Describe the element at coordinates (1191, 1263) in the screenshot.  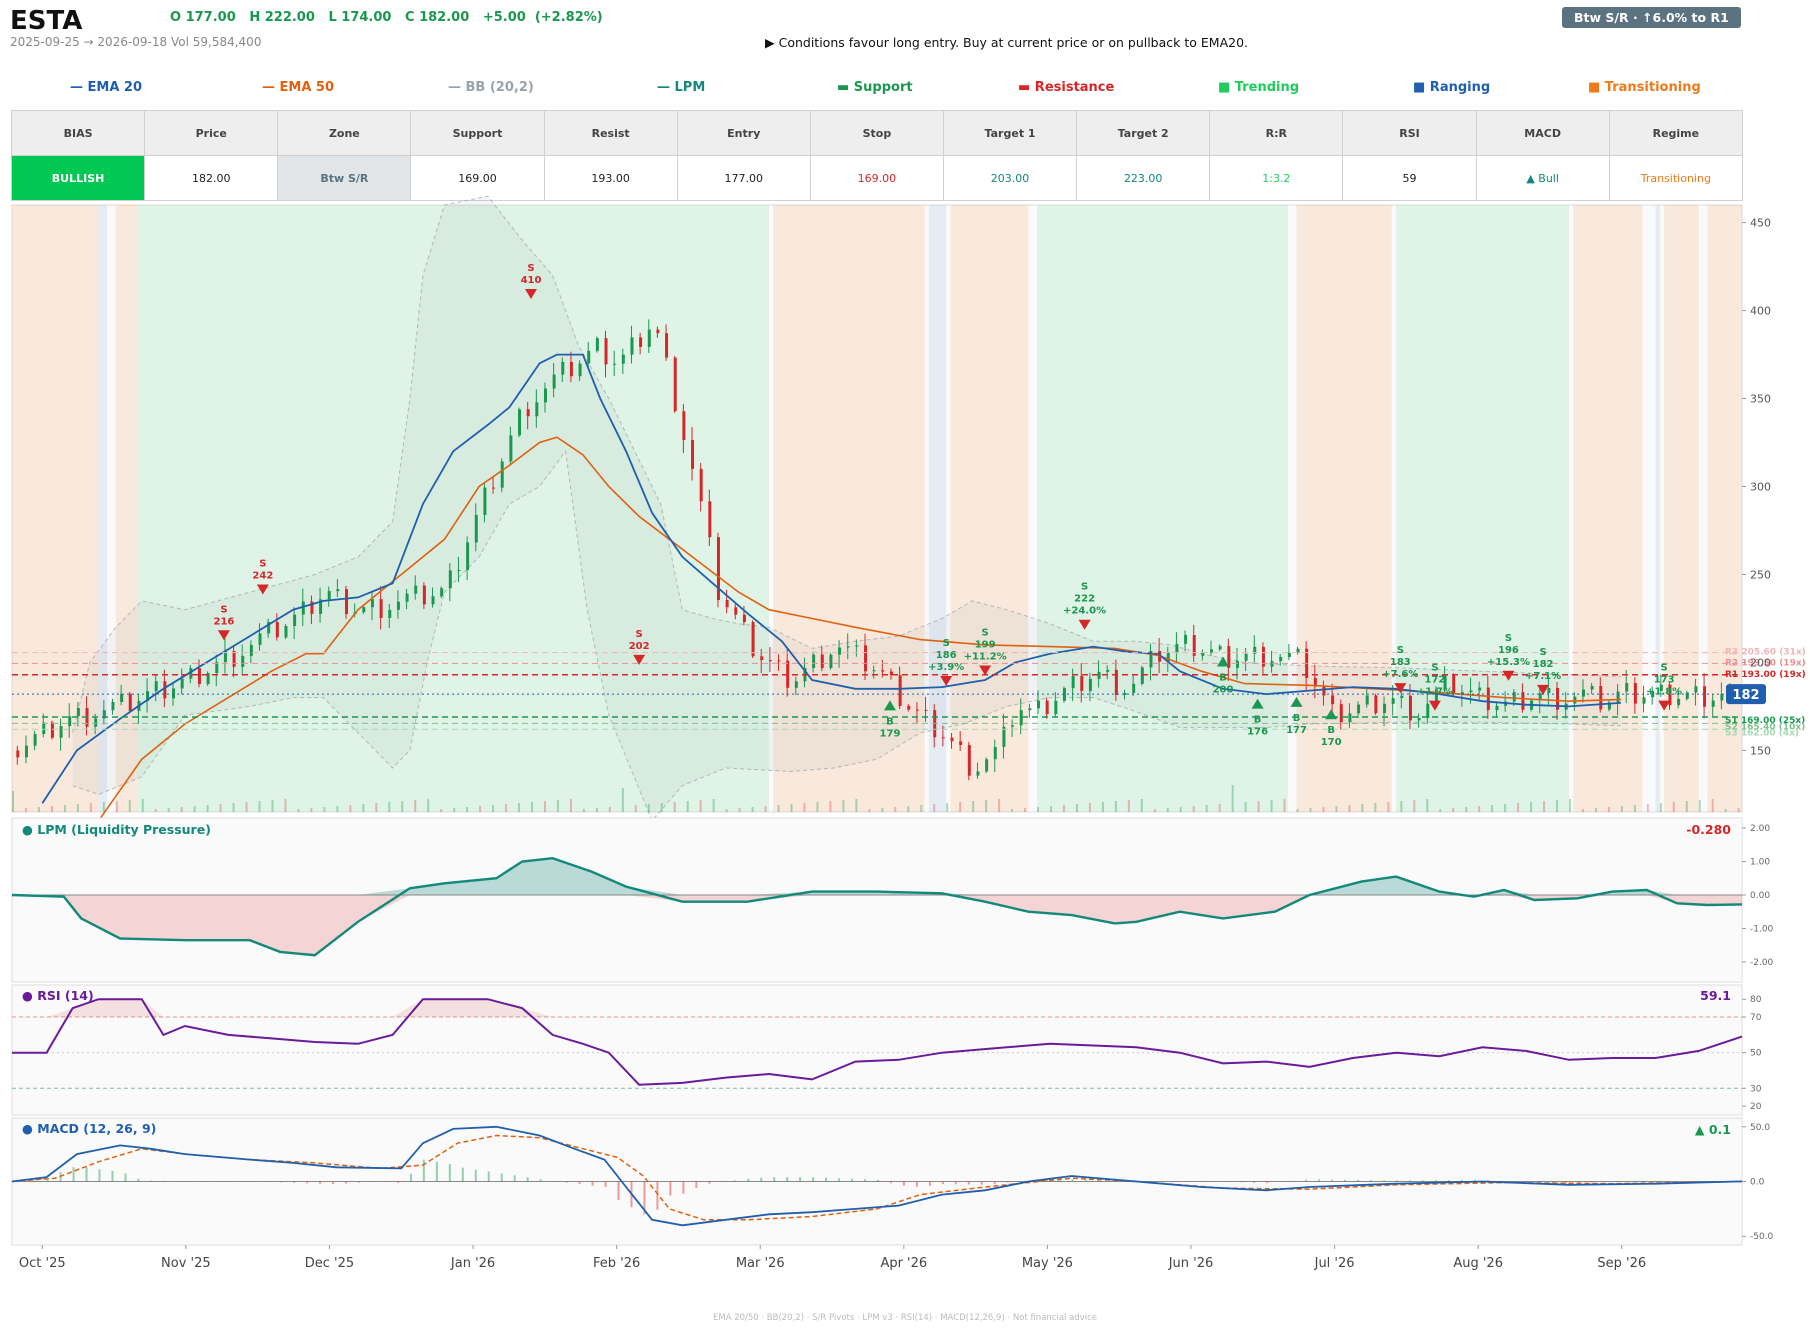
I see `x-tick-label: Jun '26` at that location.